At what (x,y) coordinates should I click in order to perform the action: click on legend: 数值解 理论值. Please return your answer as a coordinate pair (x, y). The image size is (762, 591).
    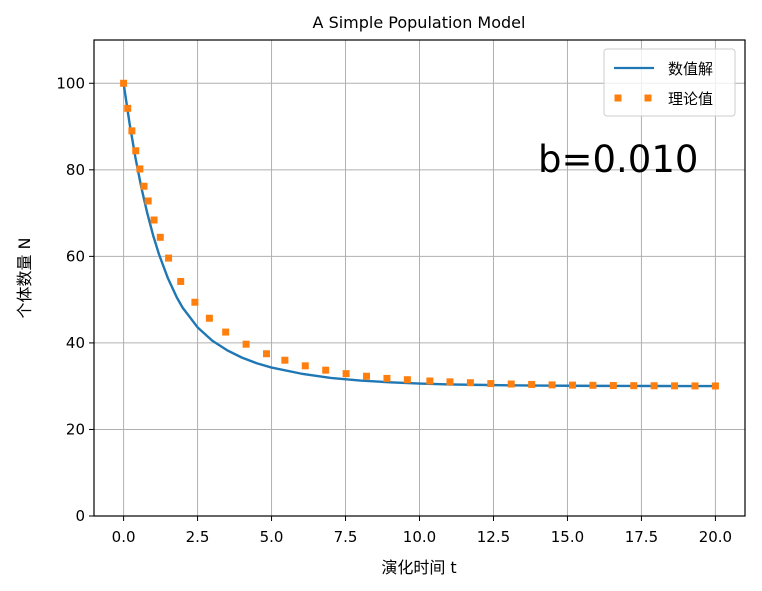
    Looking at the image, I should click on (669, 82).